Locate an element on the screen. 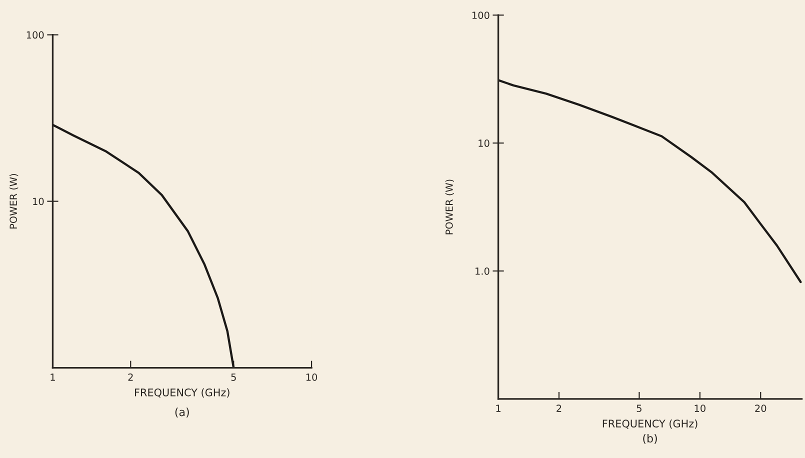 The height and width of the screenshot is (458, 805). y-tick-label: 1.0 is located at coordinates (483, 271).